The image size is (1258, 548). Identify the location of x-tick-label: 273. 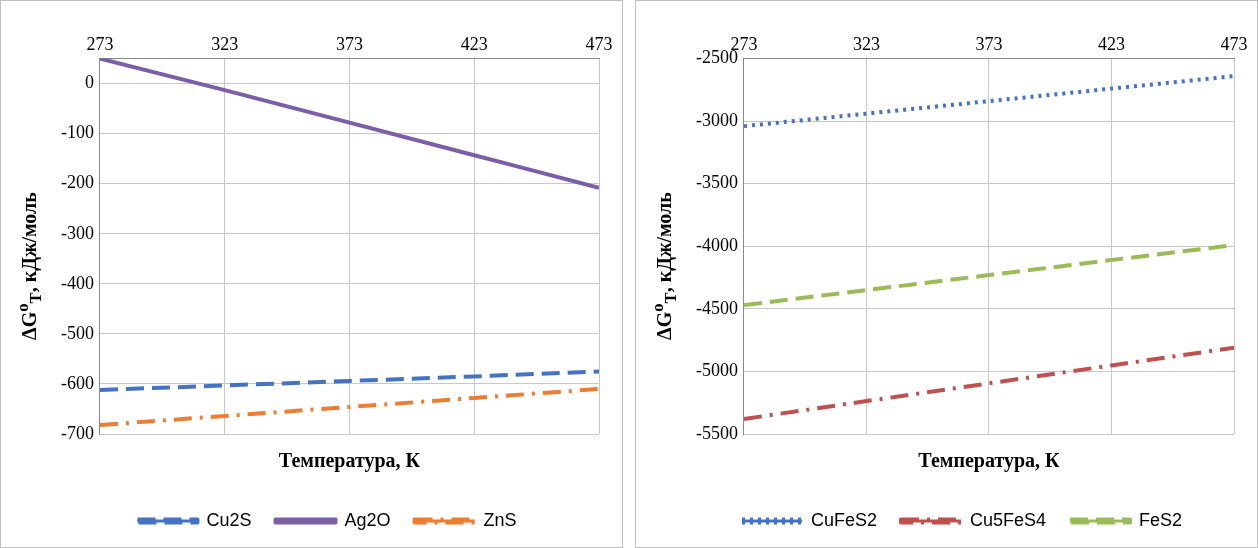
(100, 43).